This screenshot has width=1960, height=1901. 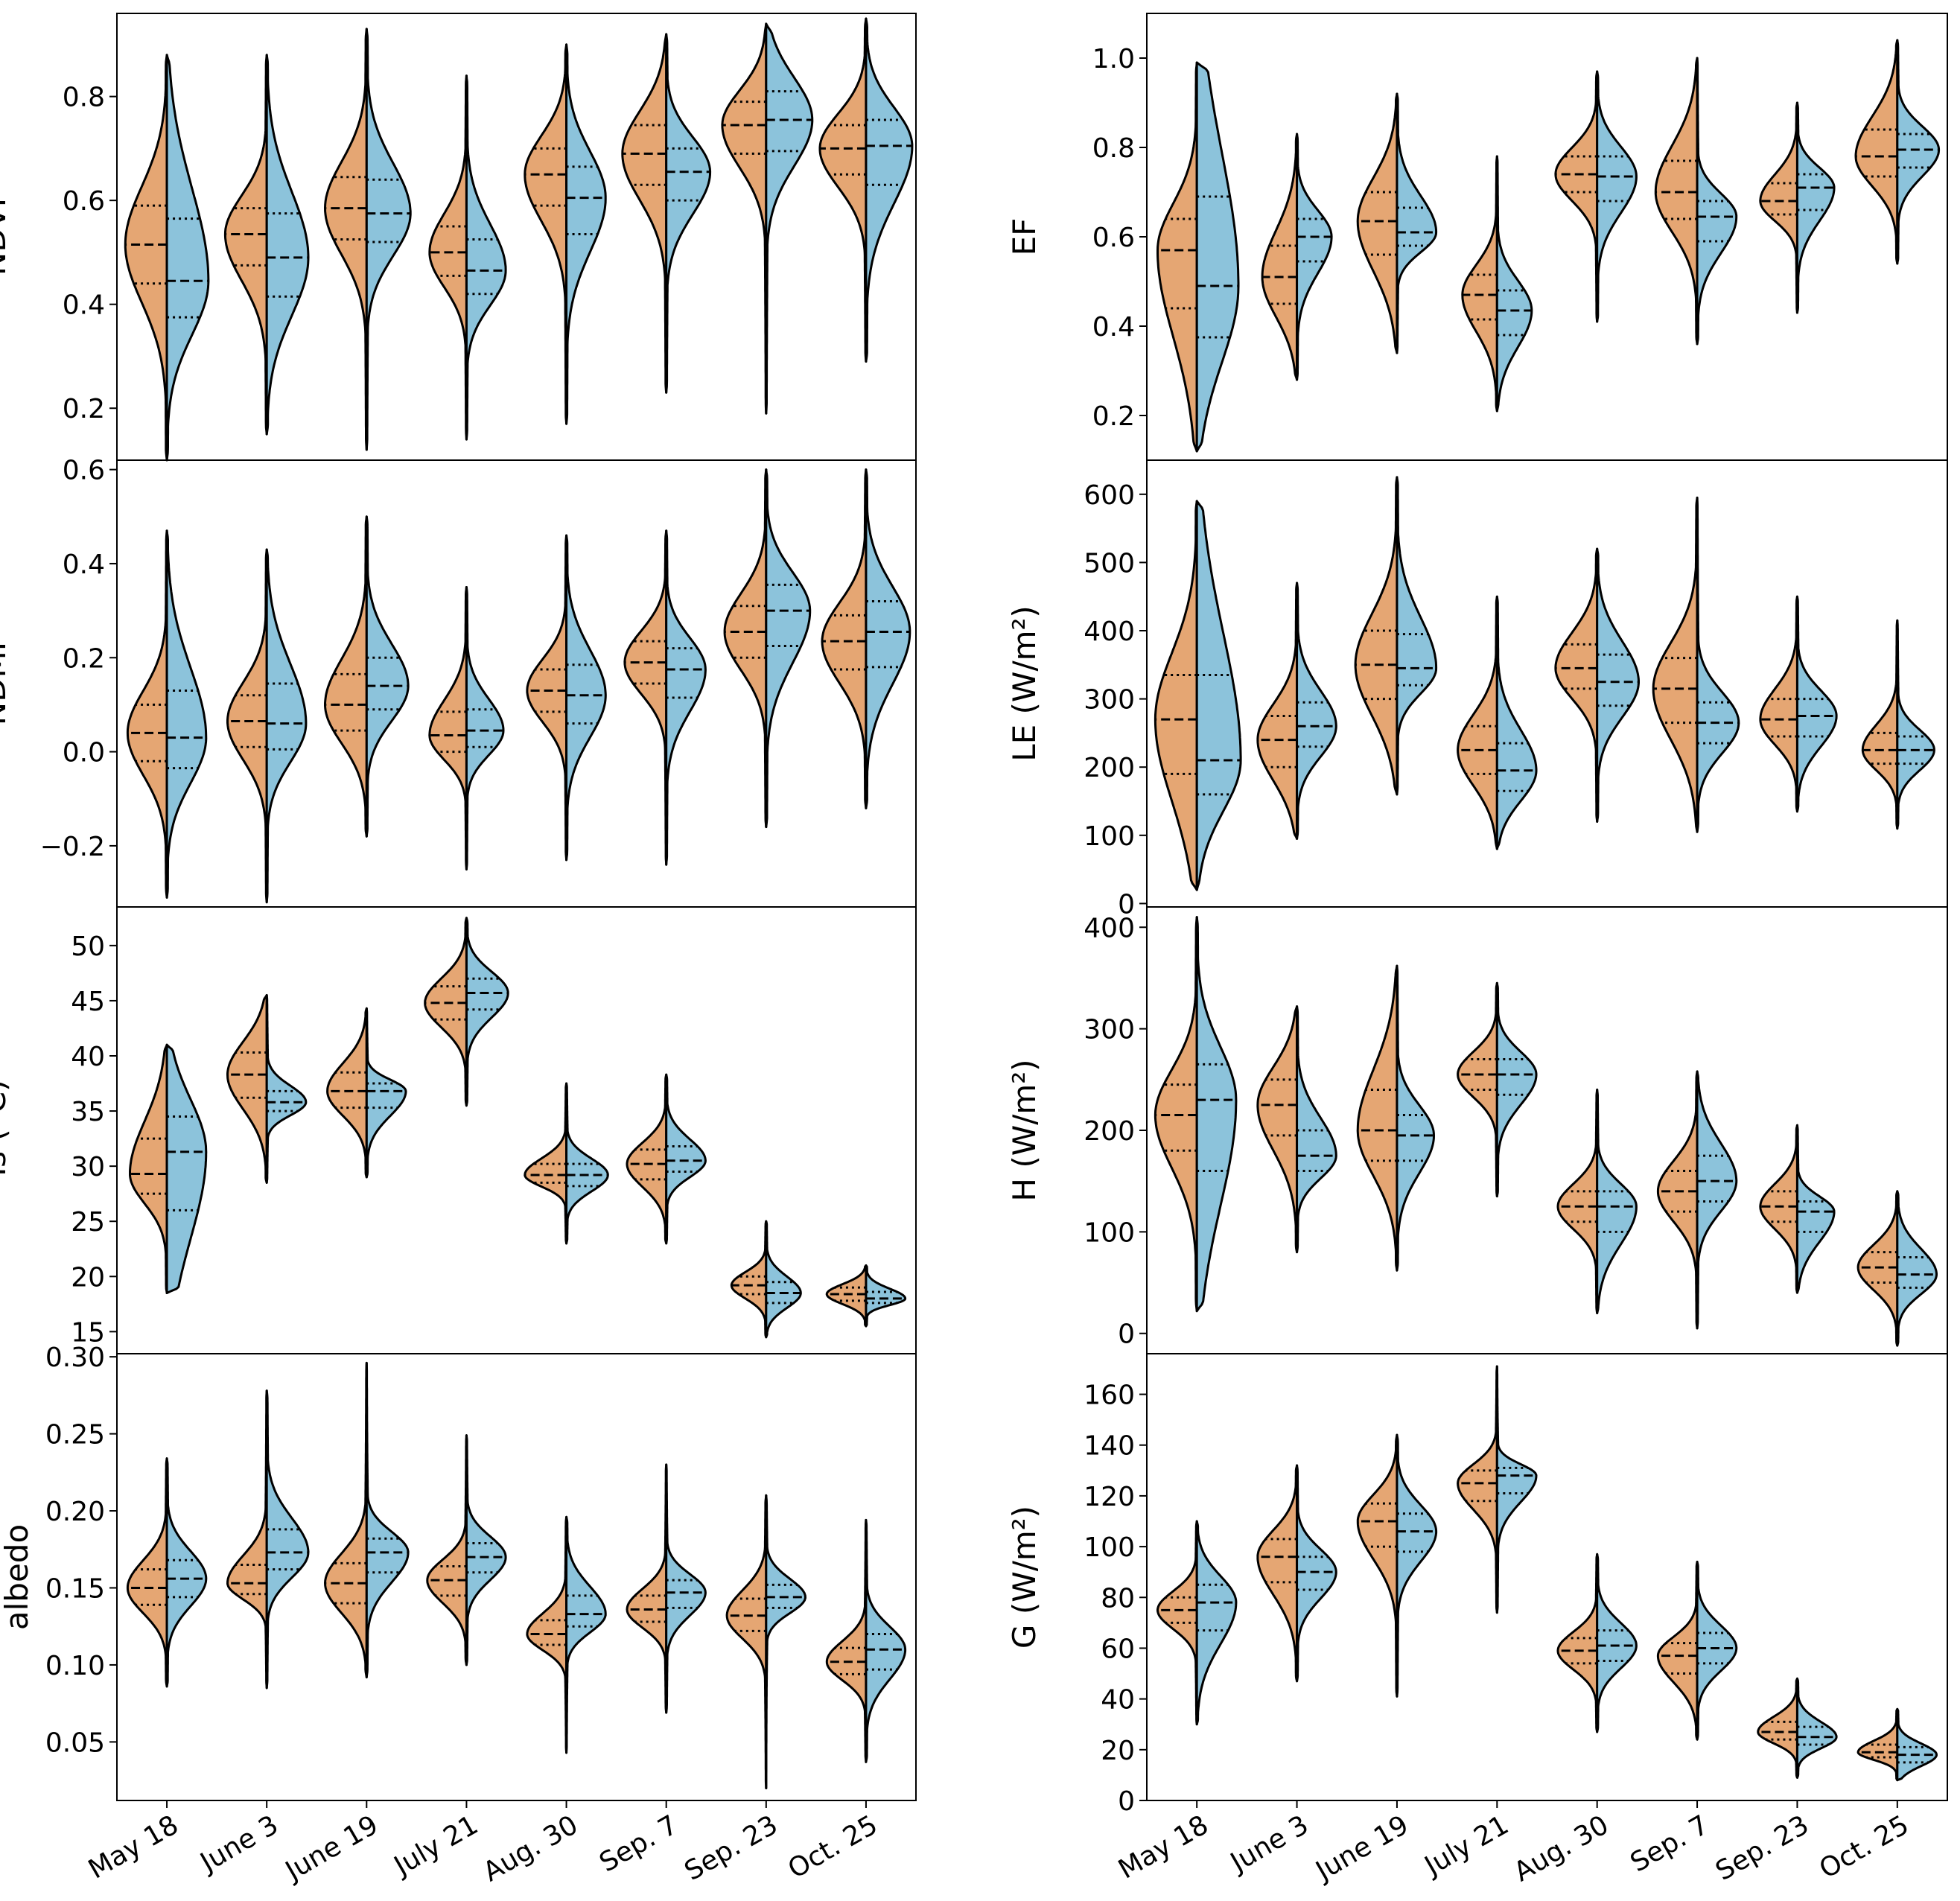 I want to click on violin-g-june3-right, so click(x=1316, y=1573).